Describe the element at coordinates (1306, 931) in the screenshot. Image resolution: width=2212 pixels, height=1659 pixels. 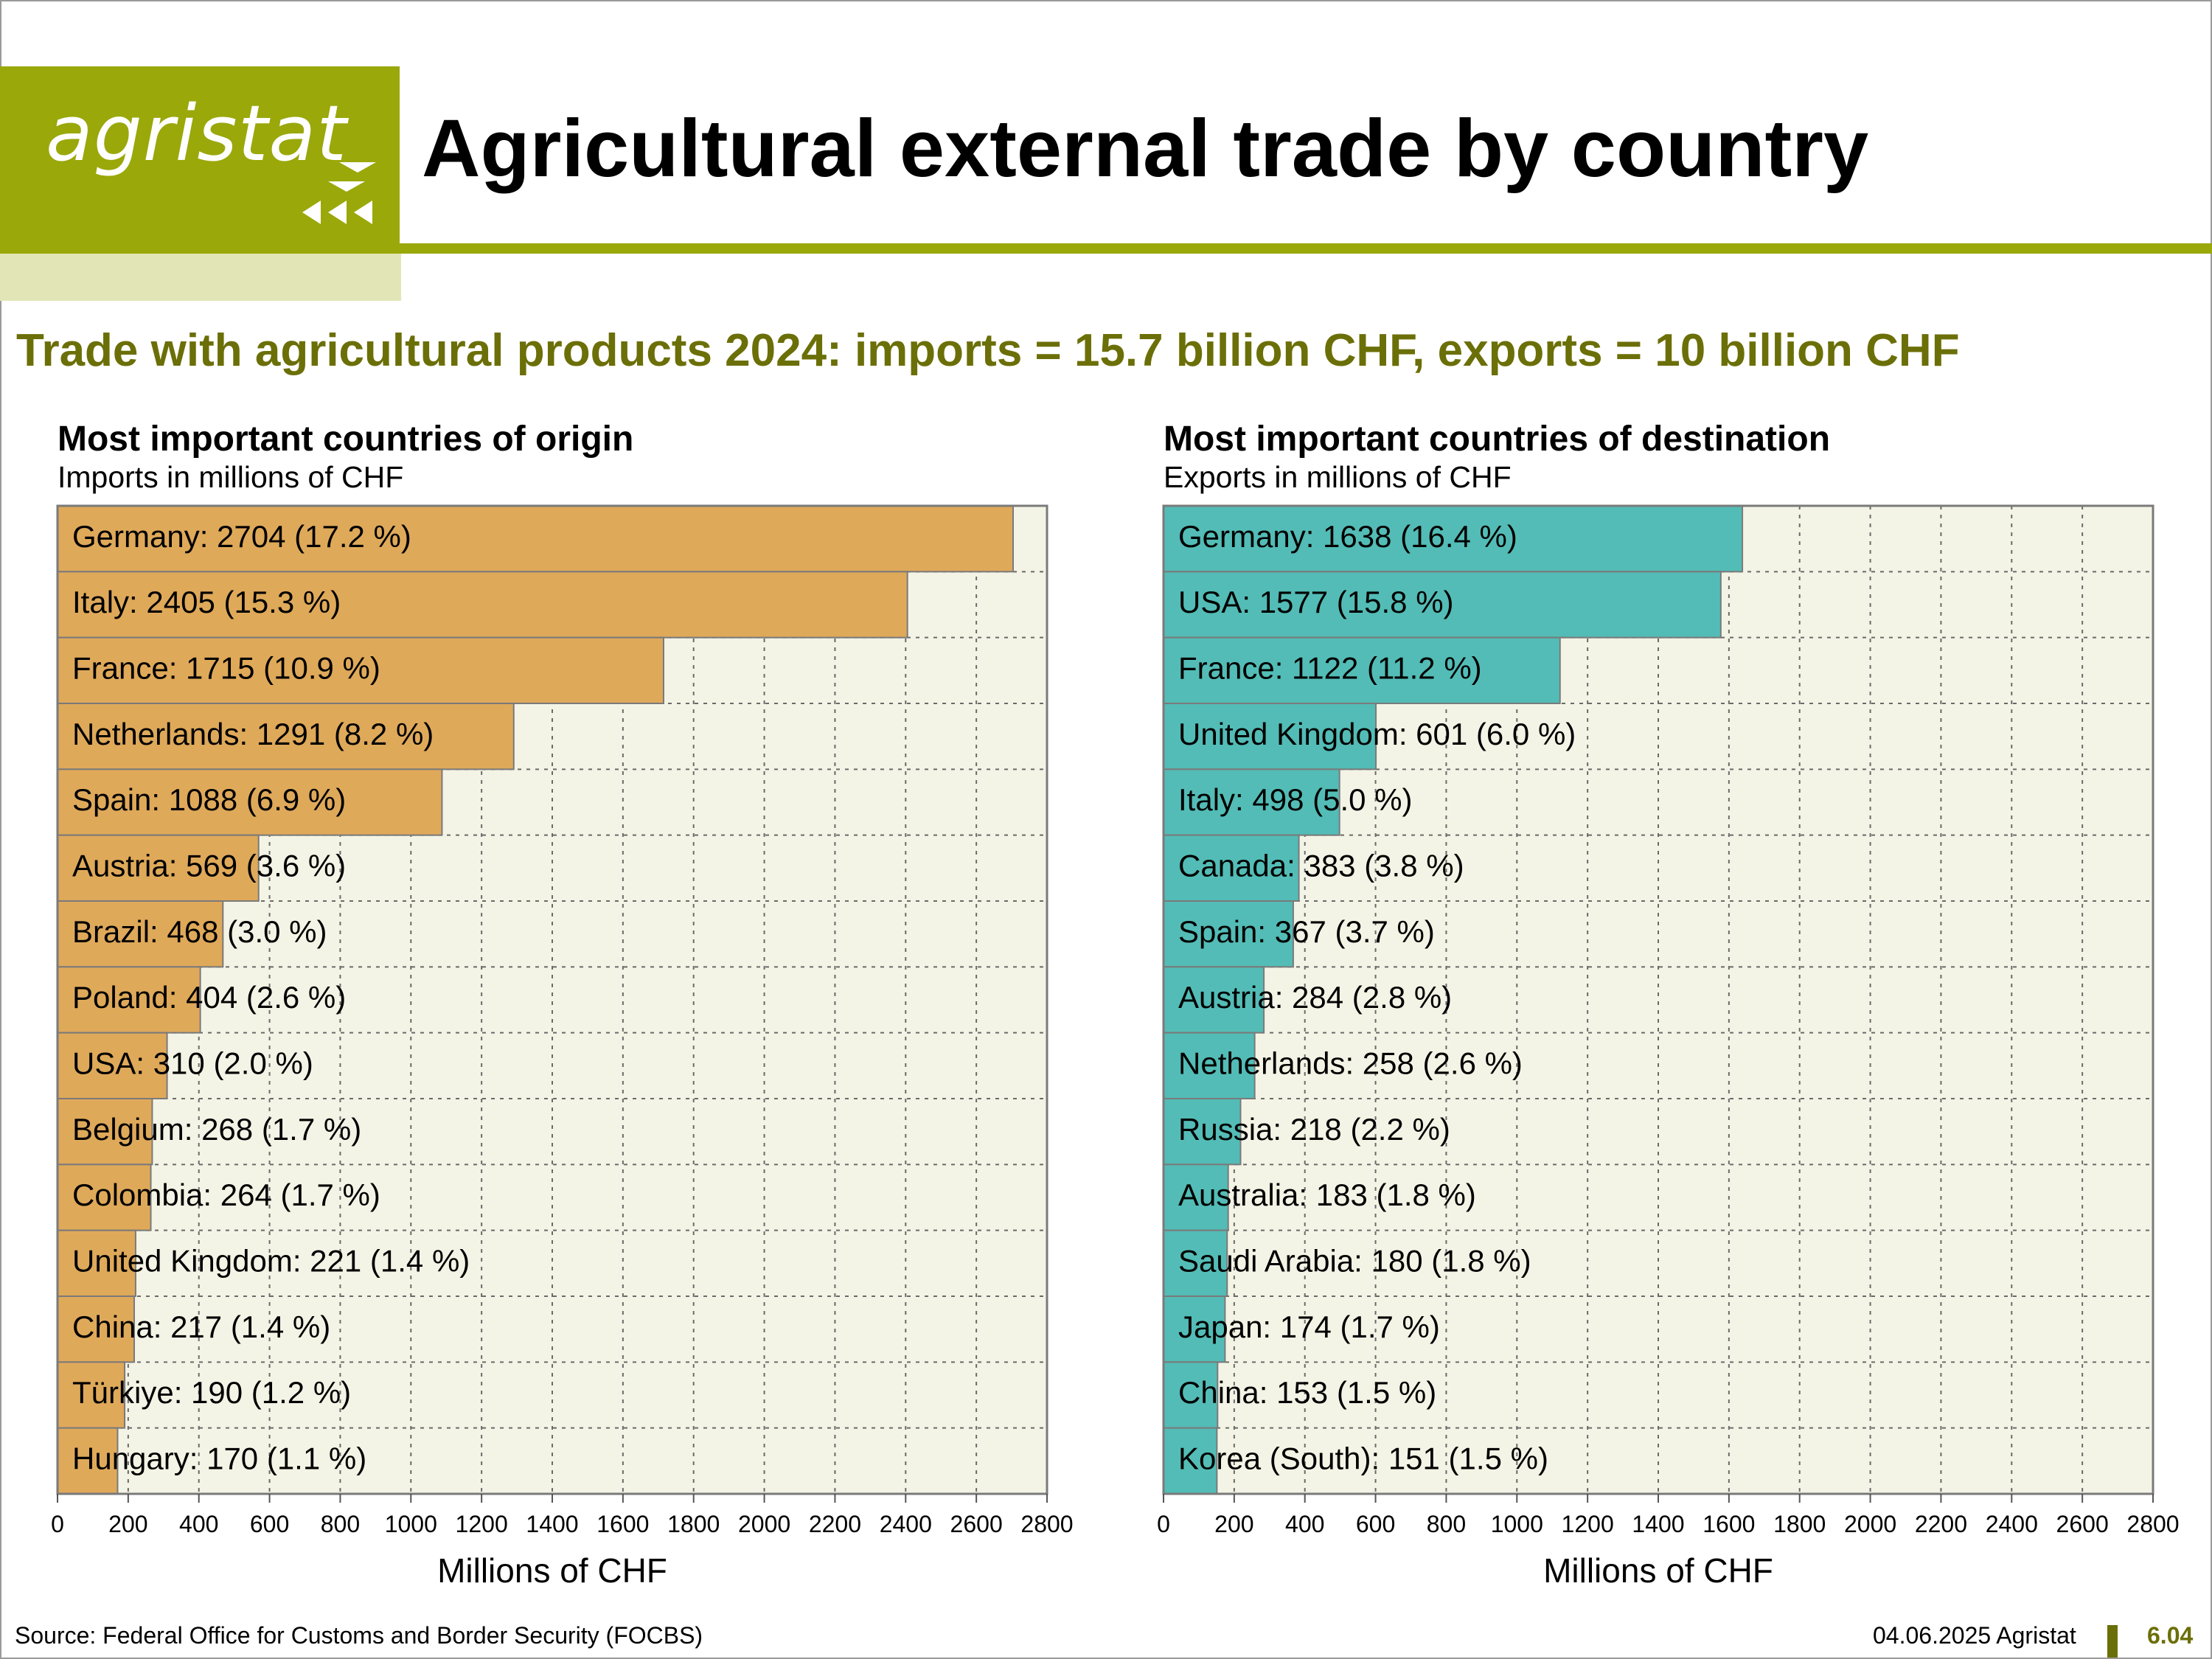
I see `bar-data-label: Spain: 367 (3.7 %)` at that location.